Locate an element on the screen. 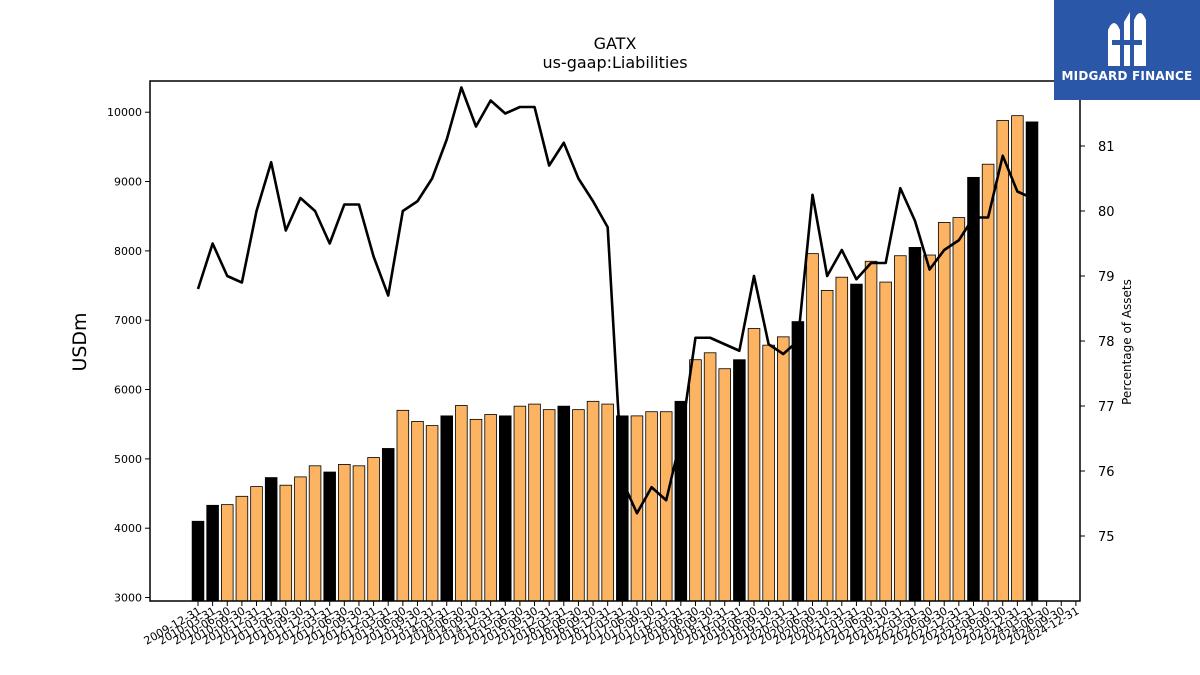  y-tick-label: 9000 is located at coordinates (128, 182).